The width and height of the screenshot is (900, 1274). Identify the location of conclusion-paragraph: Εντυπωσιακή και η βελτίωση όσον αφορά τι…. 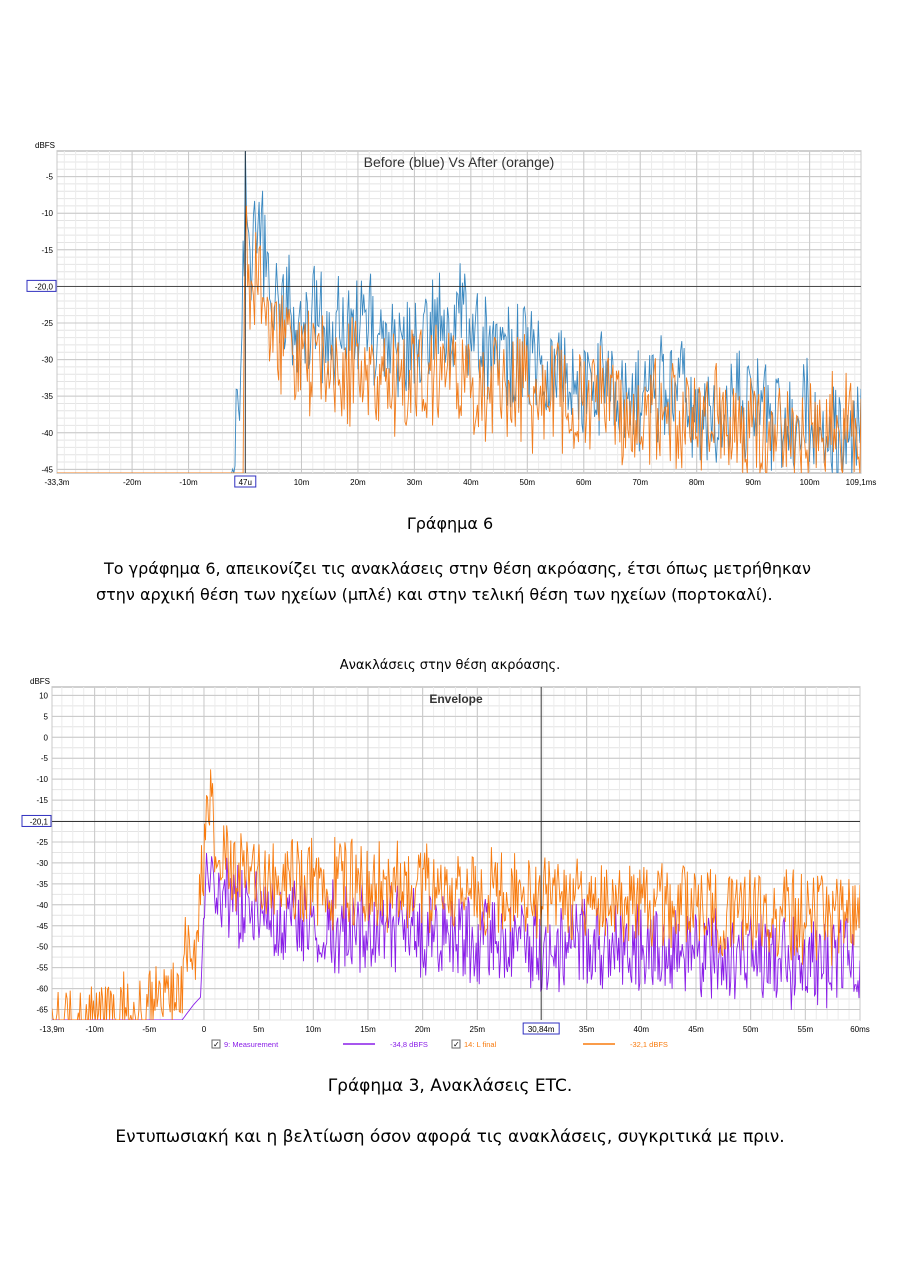
(450, 1137).